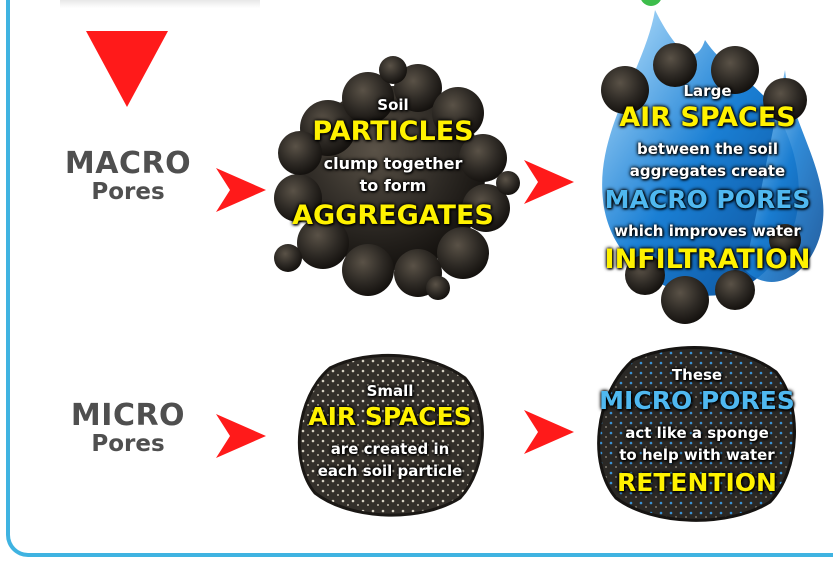 This screenshot has width=833, height=561. I want to click on micro-label-big: MICRO, so click(128, 415).